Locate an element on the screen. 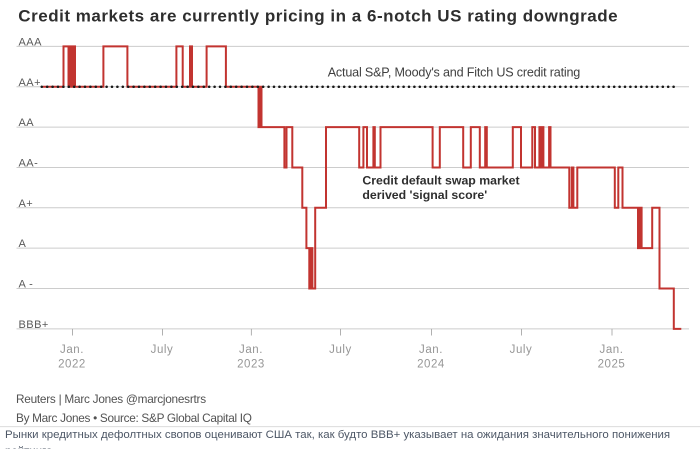 The height and width of the screenshot is (449, 700). svg-text: AAA is located at coordinates (31, 42).